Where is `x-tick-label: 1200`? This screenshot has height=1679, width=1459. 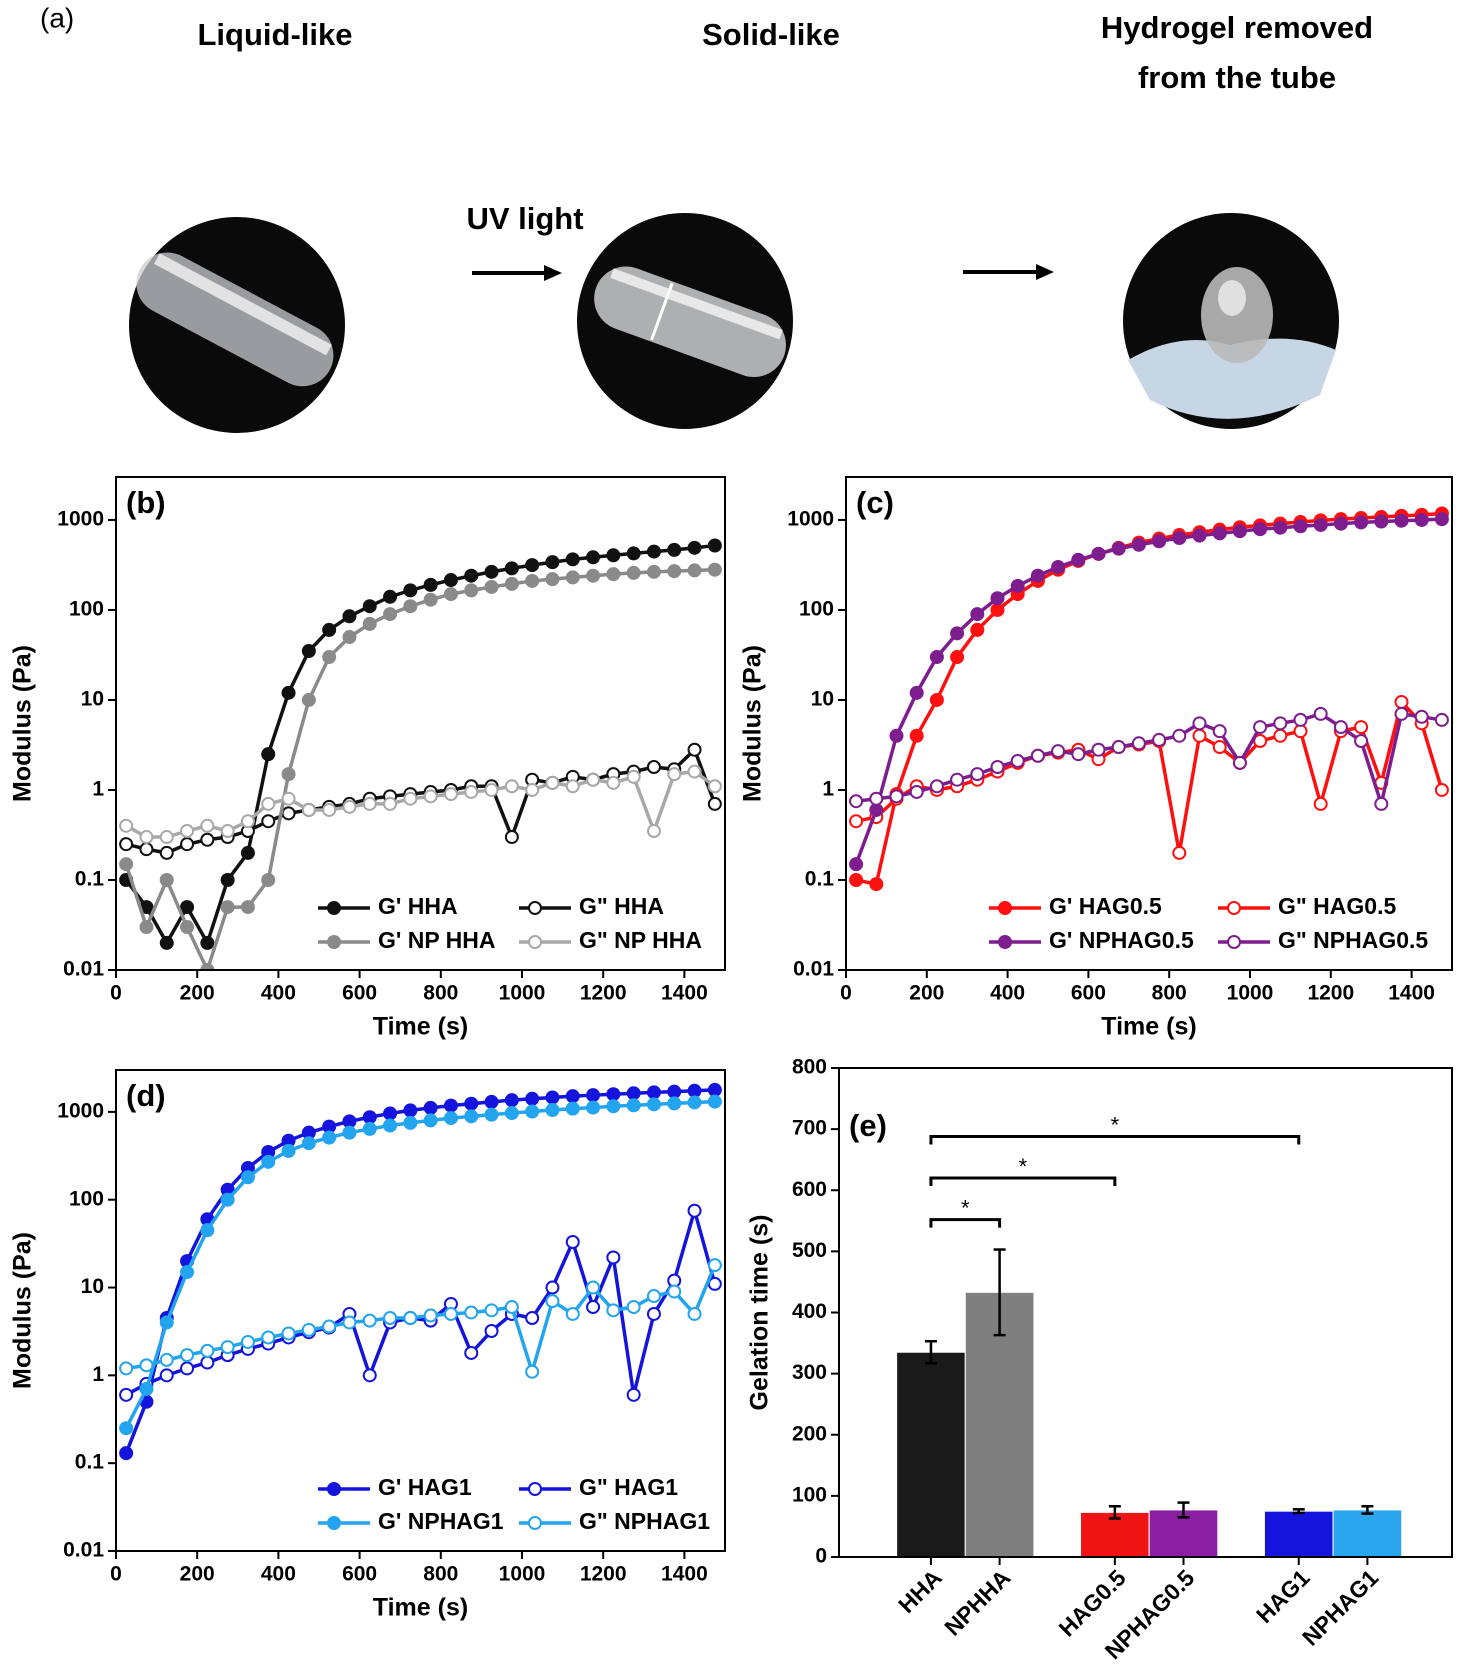
x-tick-label: 1200 is located at coordinates (1330, 993).